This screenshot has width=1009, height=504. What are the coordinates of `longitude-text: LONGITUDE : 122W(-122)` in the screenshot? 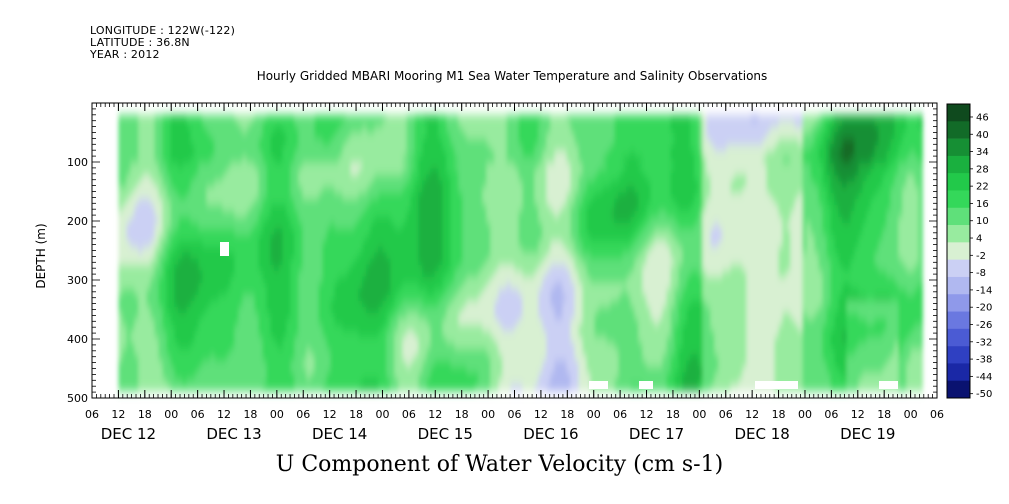 It's located at (163, 30).